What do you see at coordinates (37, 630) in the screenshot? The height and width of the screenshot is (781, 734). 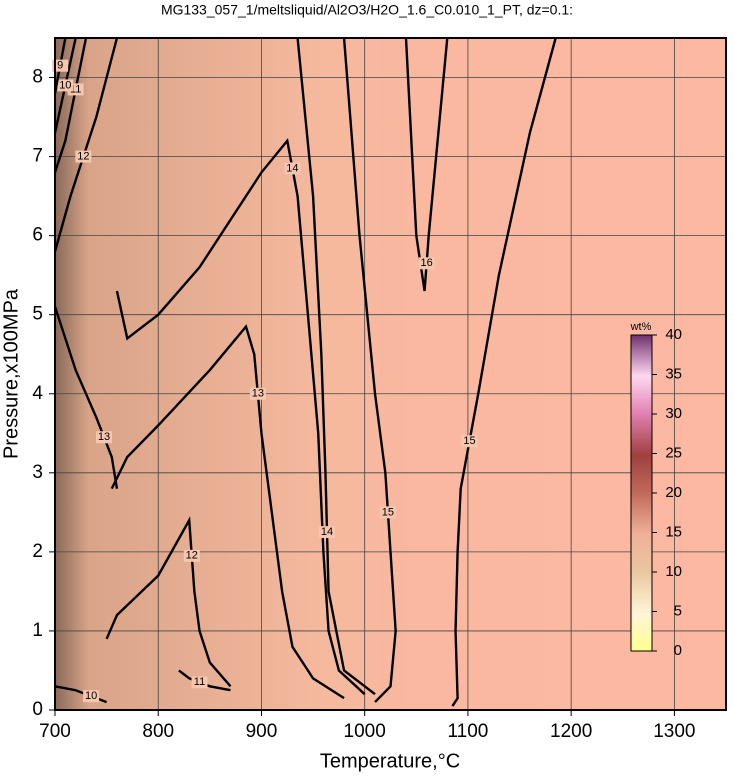 I see `y-tick-label: 1` at bounding box center [37, 630].